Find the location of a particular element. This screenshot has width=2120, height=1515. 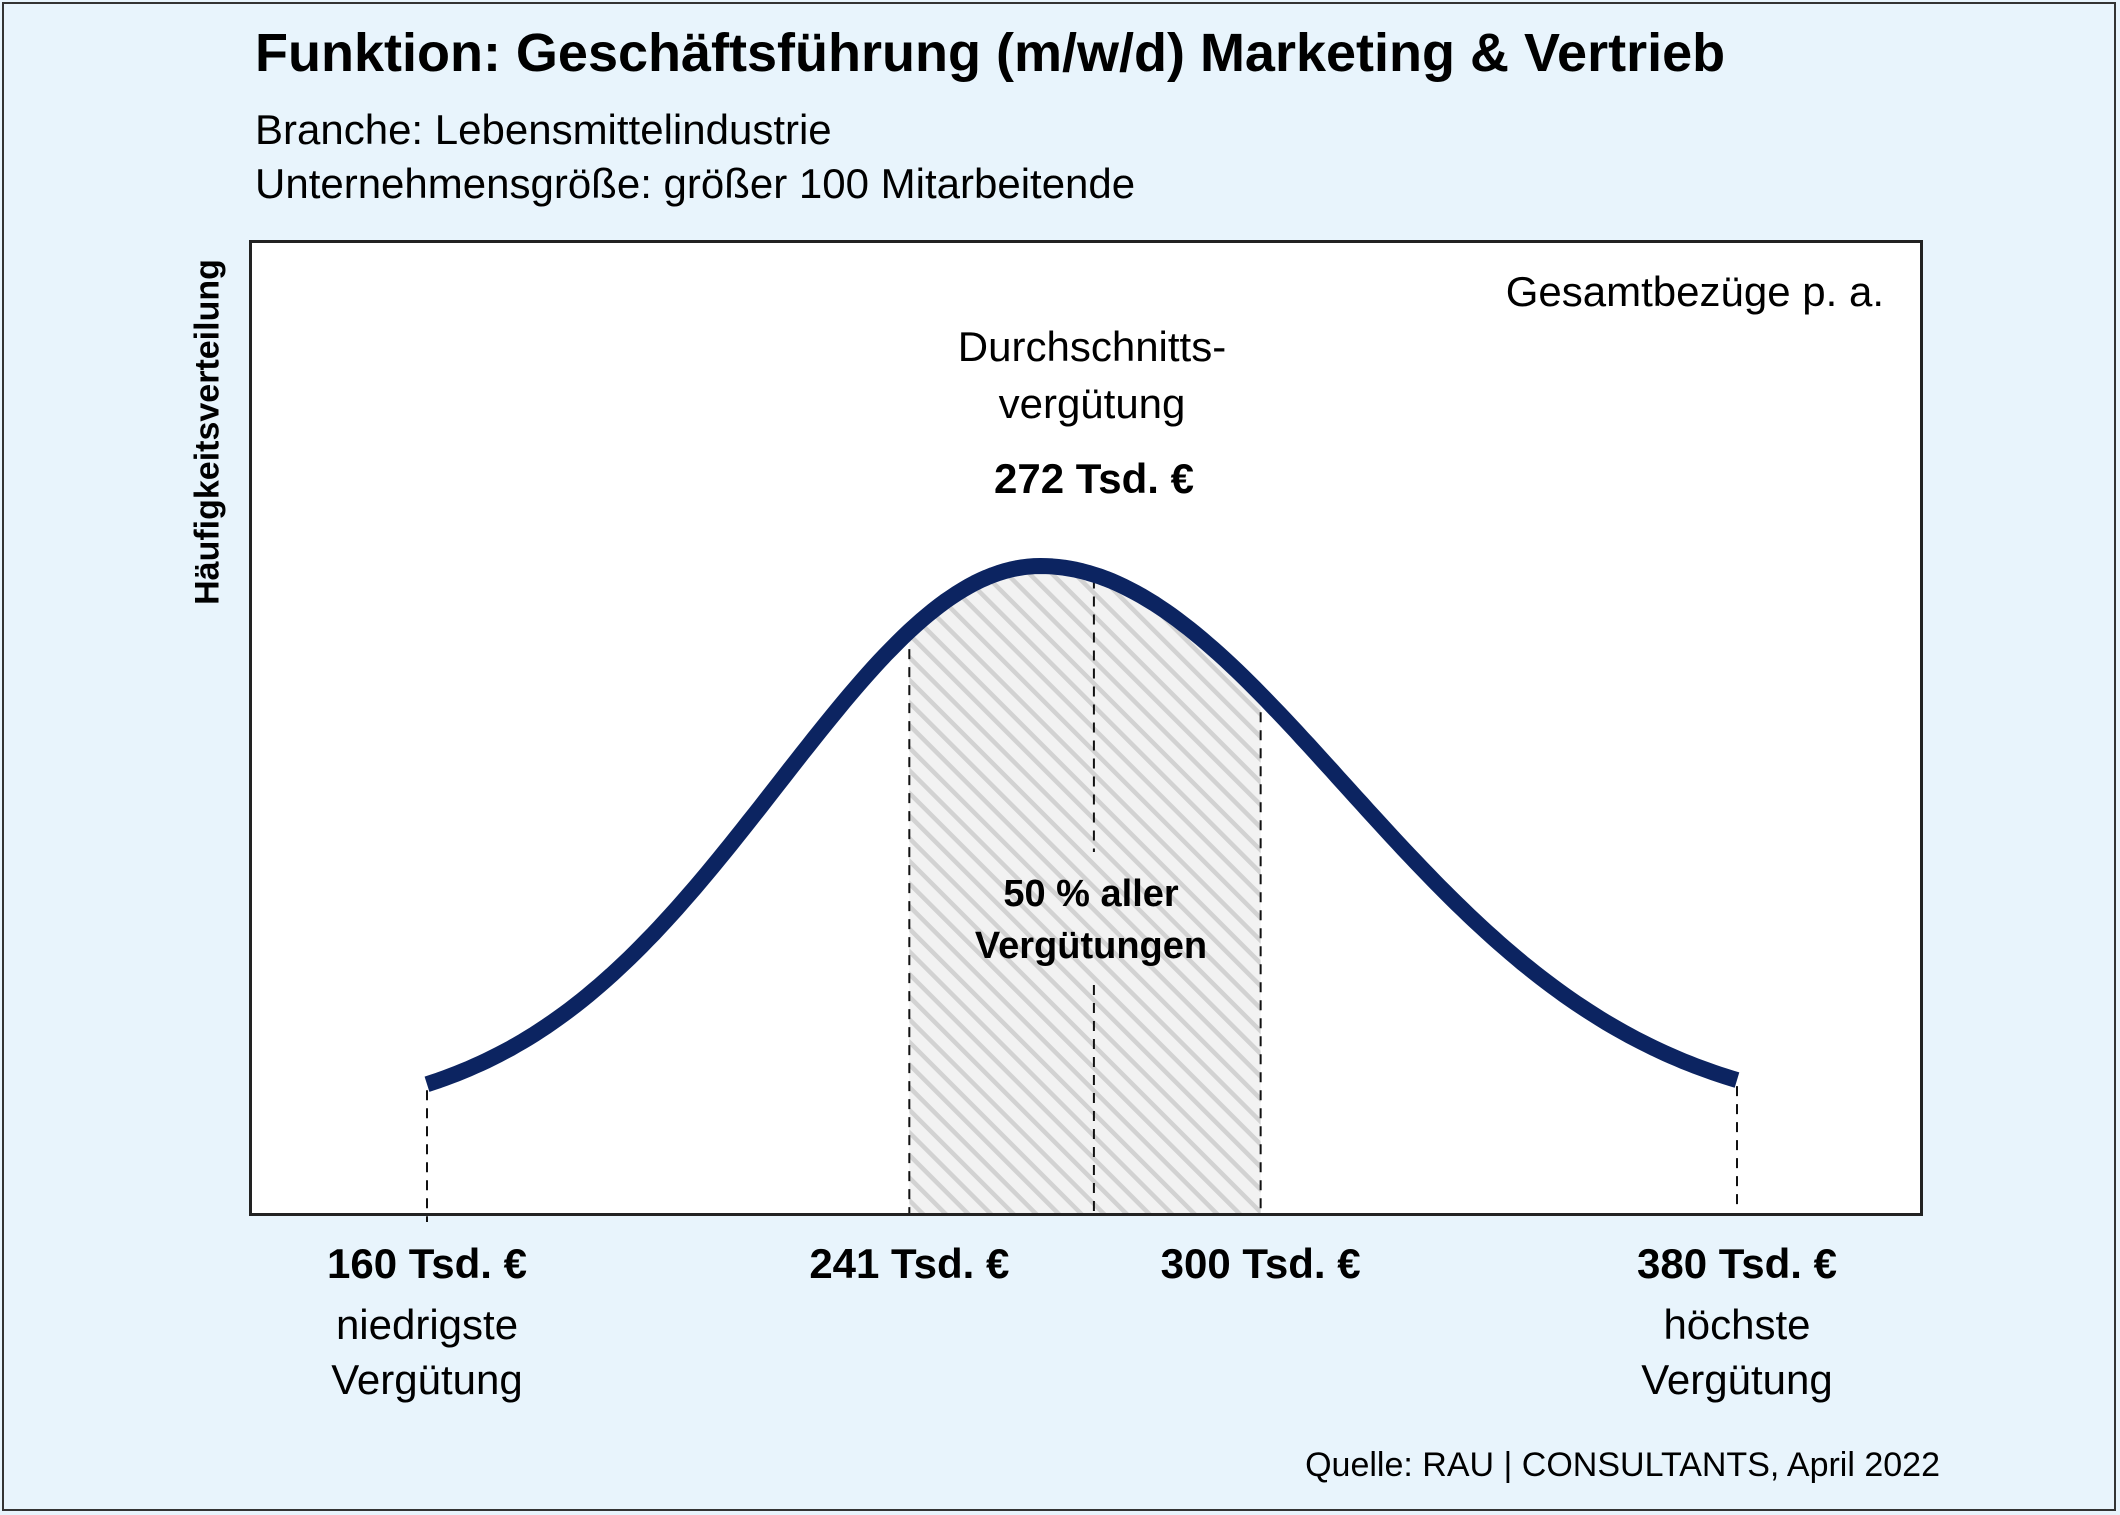

x-tick-max-desc1: höchste is located at coordinates (1737, 1324).